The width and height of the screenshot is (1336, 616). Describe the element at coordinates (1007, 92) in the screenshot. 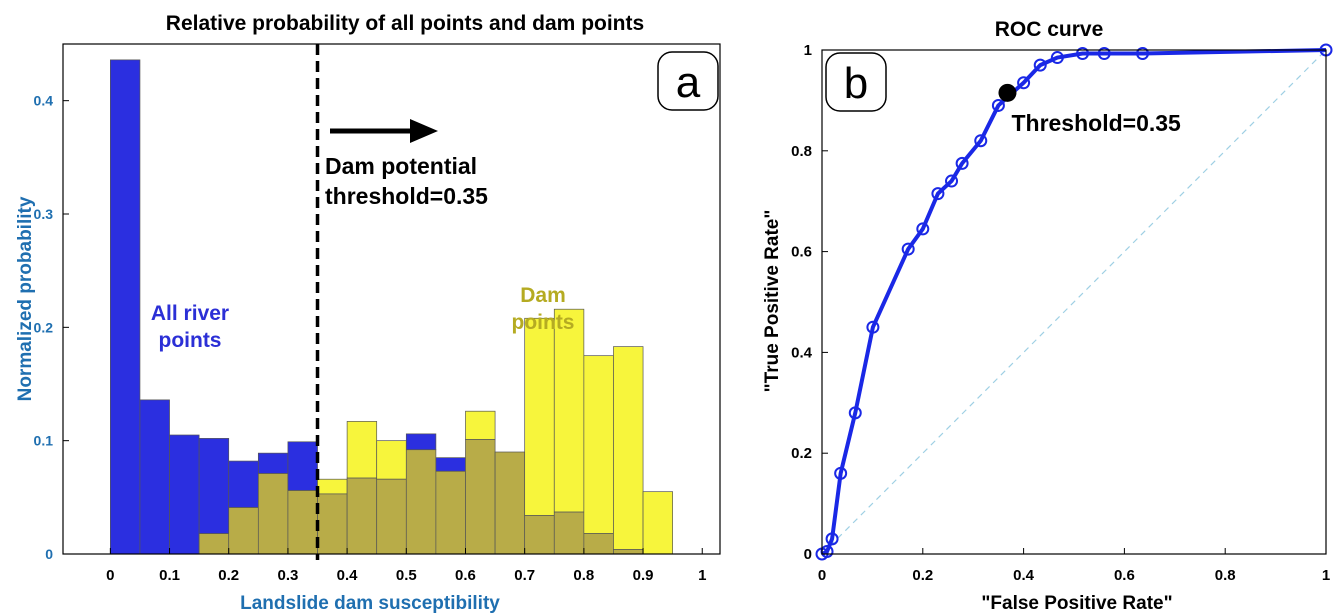

I see `threshold-point` at that location.